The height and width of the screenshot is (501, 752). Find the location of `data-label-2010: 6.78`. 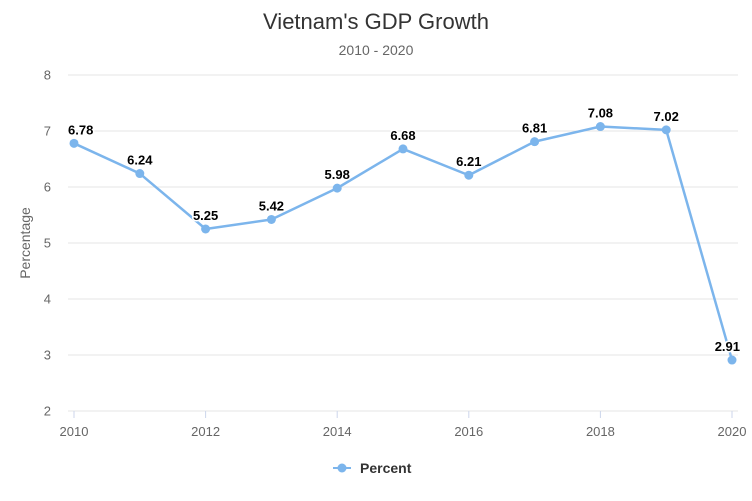

data-label-2010: 6.78 is located at coordinates (80, 129).